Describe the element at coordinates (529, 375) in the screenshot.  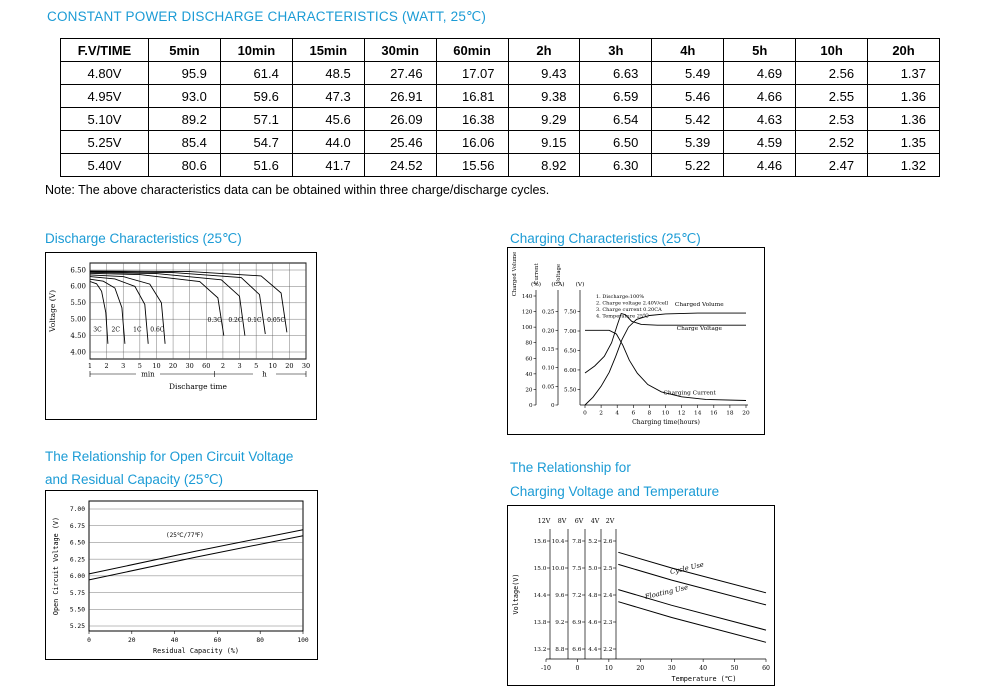
I see `y-tick-label: 40` at that location.